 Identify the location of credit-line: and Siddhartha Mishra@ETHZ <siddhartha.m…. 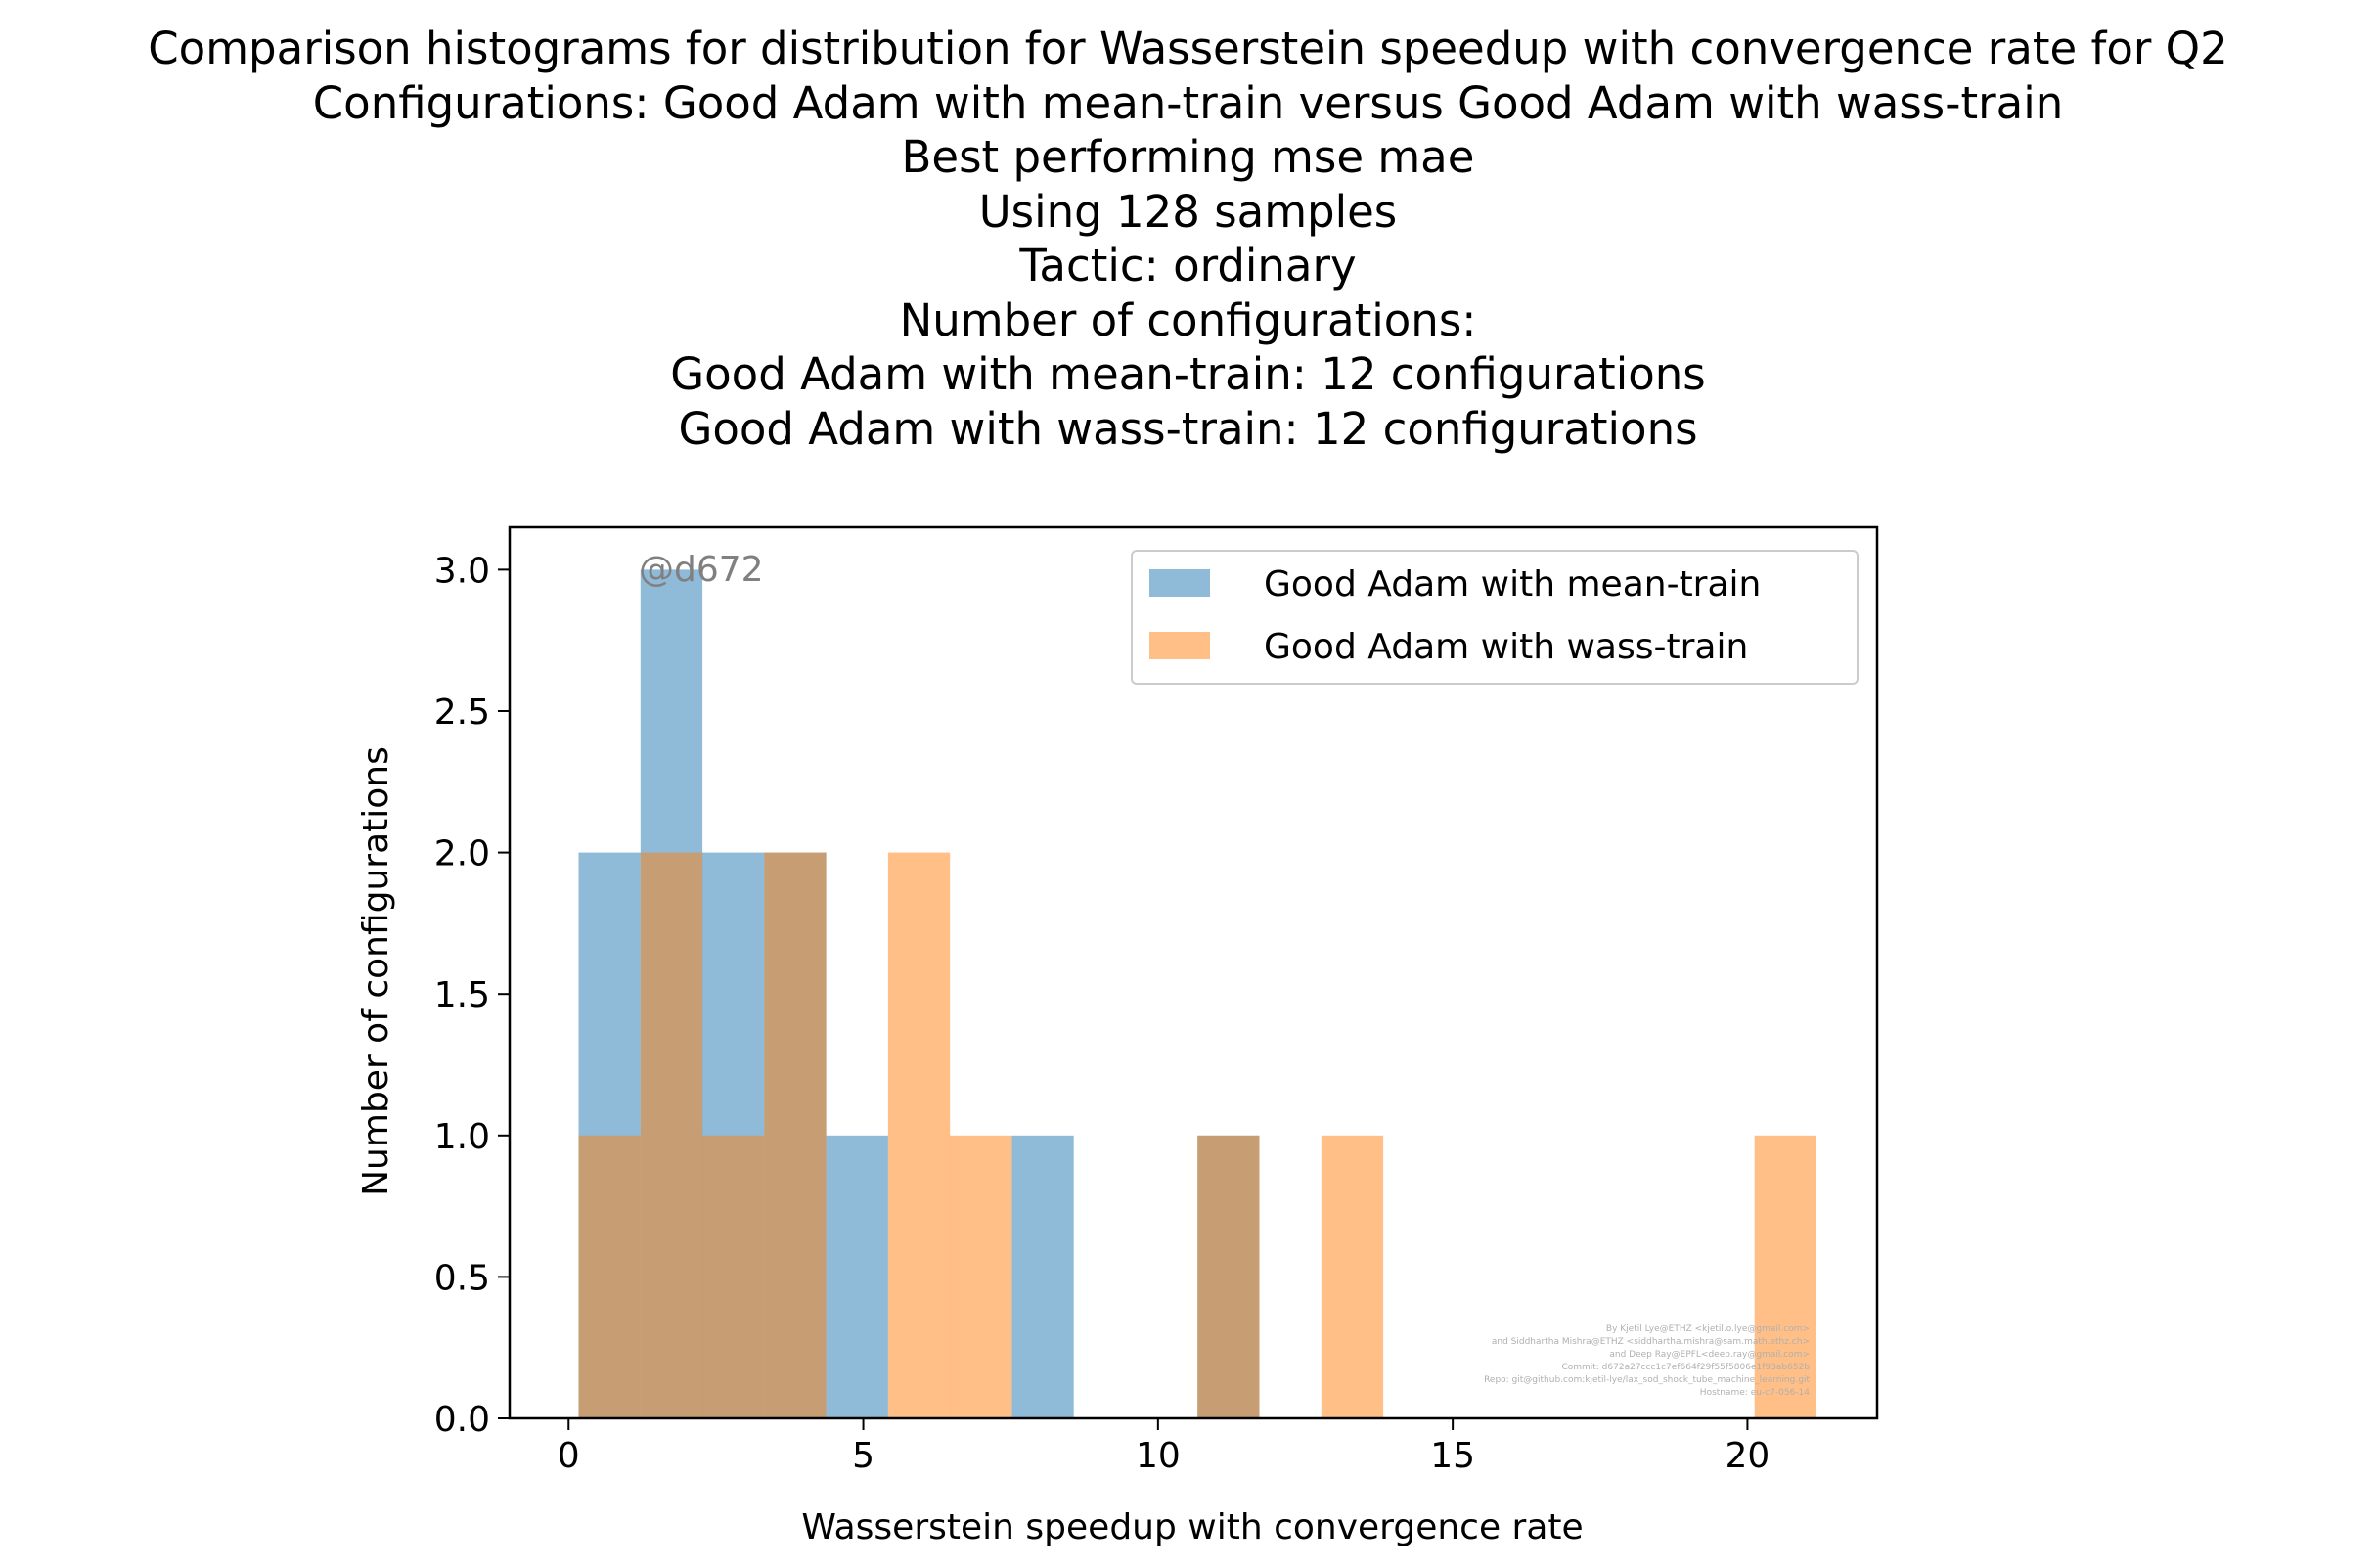
(1651, 1342).